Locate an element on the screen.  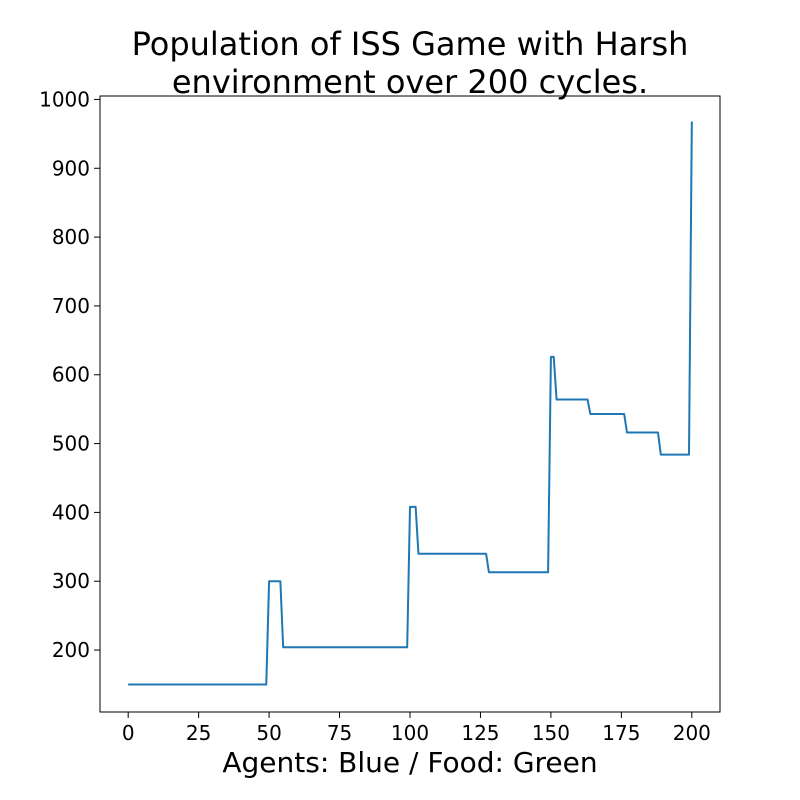
y-axis: 200 300 400 500 600 700 800 900 1000 is located at coordinates (69, 374).